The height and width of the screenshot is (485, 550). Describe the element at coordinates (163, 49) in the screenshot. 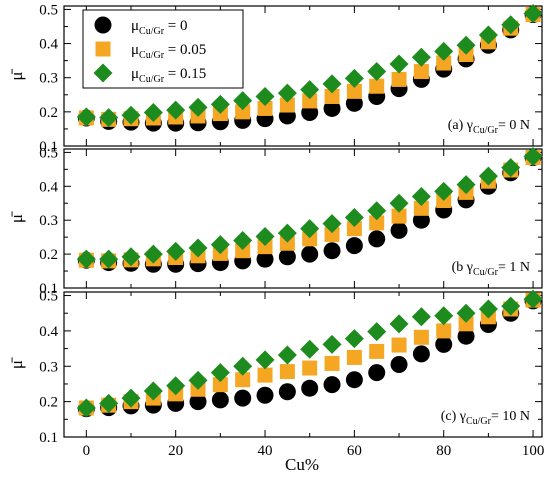

I see `legend: μCu/Gr = 0 μCu/Gr = 0.05 μCu/Gr = 0.15` at that location.